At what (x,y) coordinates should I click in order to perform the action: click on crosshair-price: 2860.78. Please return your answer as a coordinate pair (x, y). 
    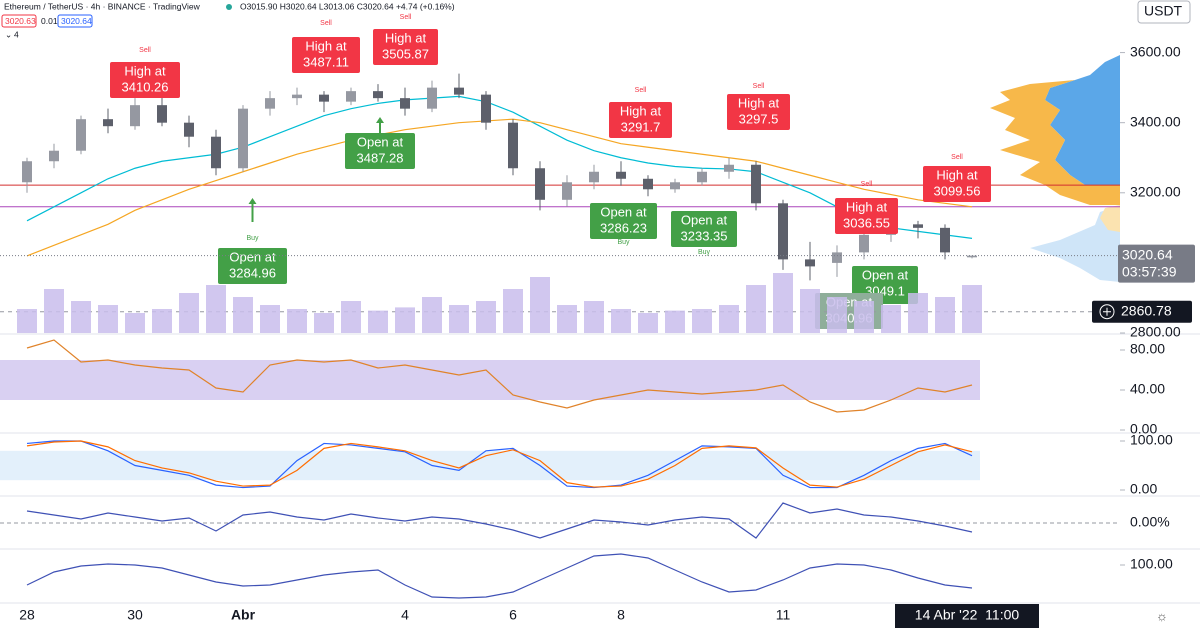
    Looking at the image, I should click on (1146, 310).